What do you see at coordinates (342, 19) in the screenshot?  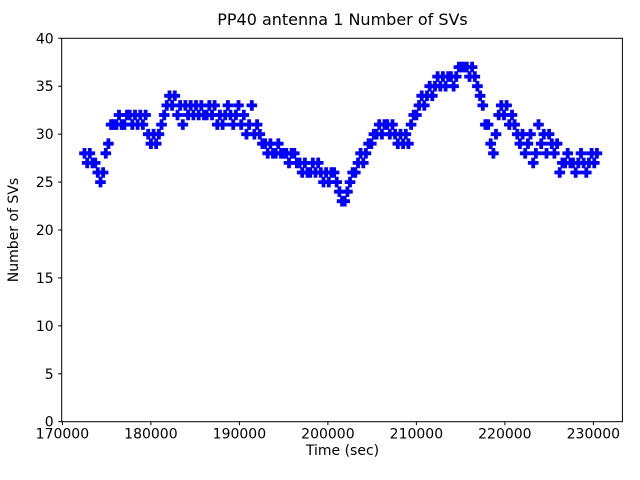 I see `chart-title: PP40 antenna 1 Number of SVs` at bounding box center [342, 19].